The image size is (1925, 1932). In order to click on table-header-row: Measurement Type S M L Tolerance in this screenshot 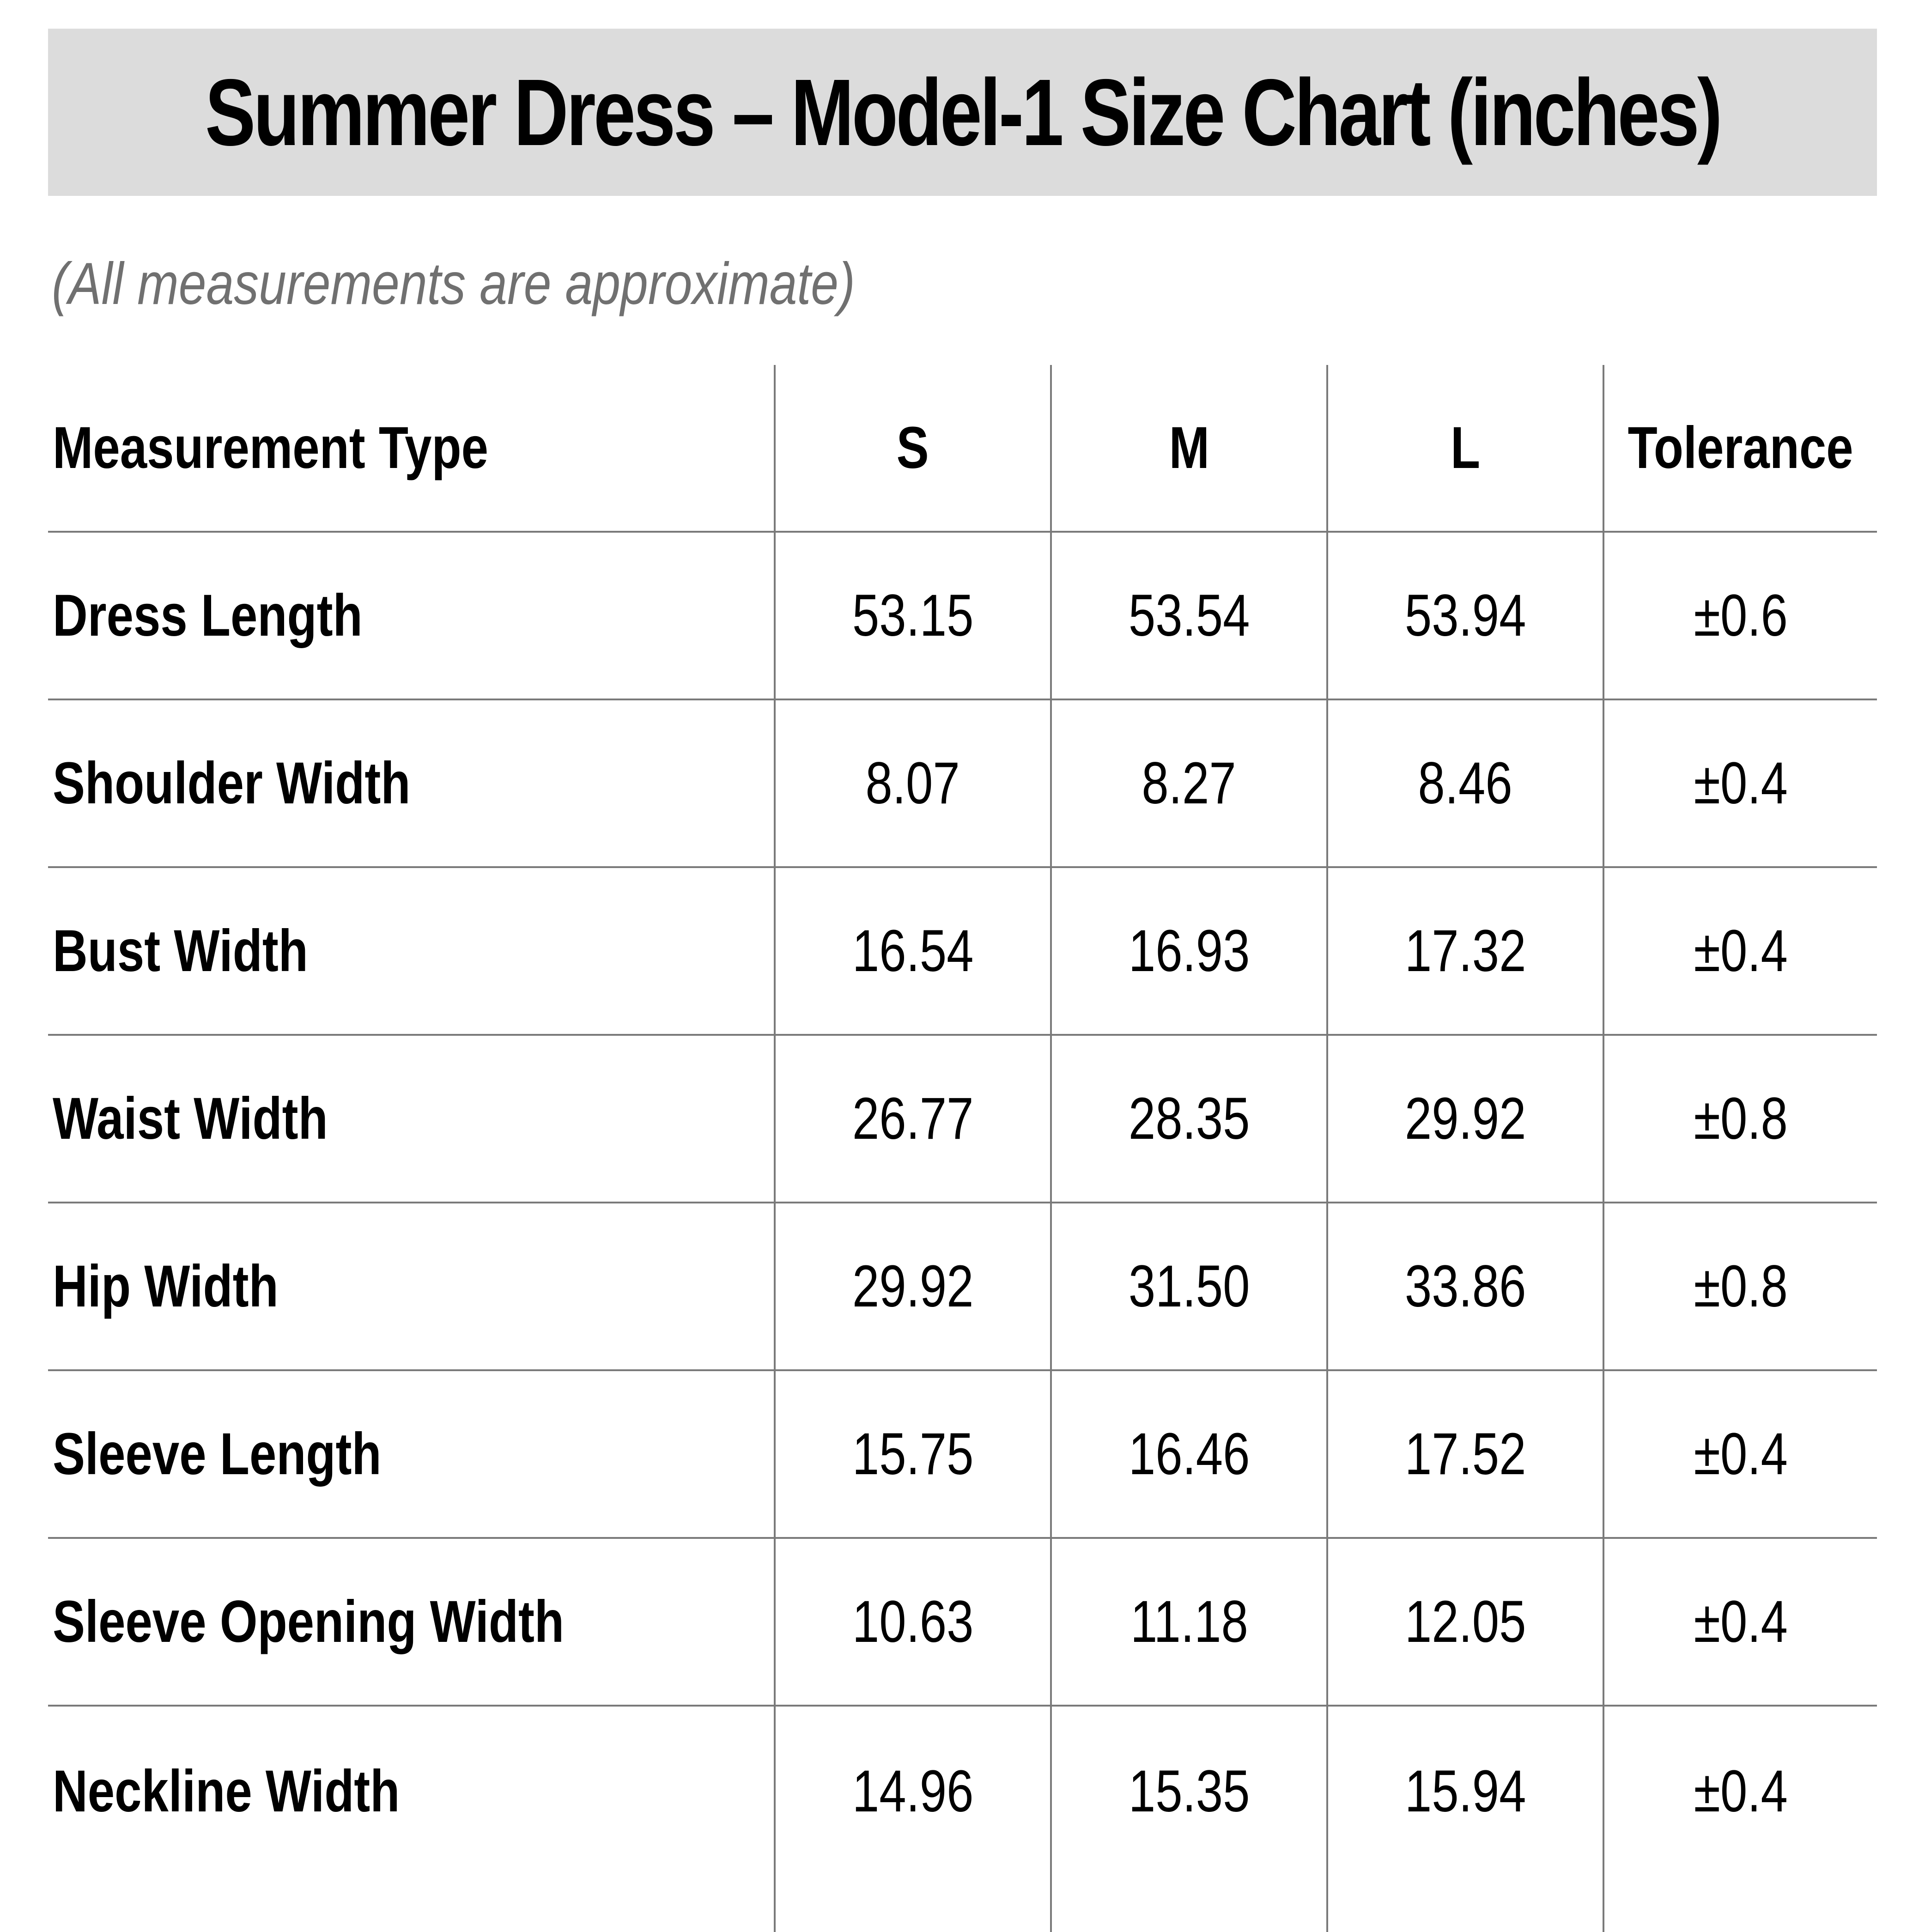, I will do `click(962, 449)`.